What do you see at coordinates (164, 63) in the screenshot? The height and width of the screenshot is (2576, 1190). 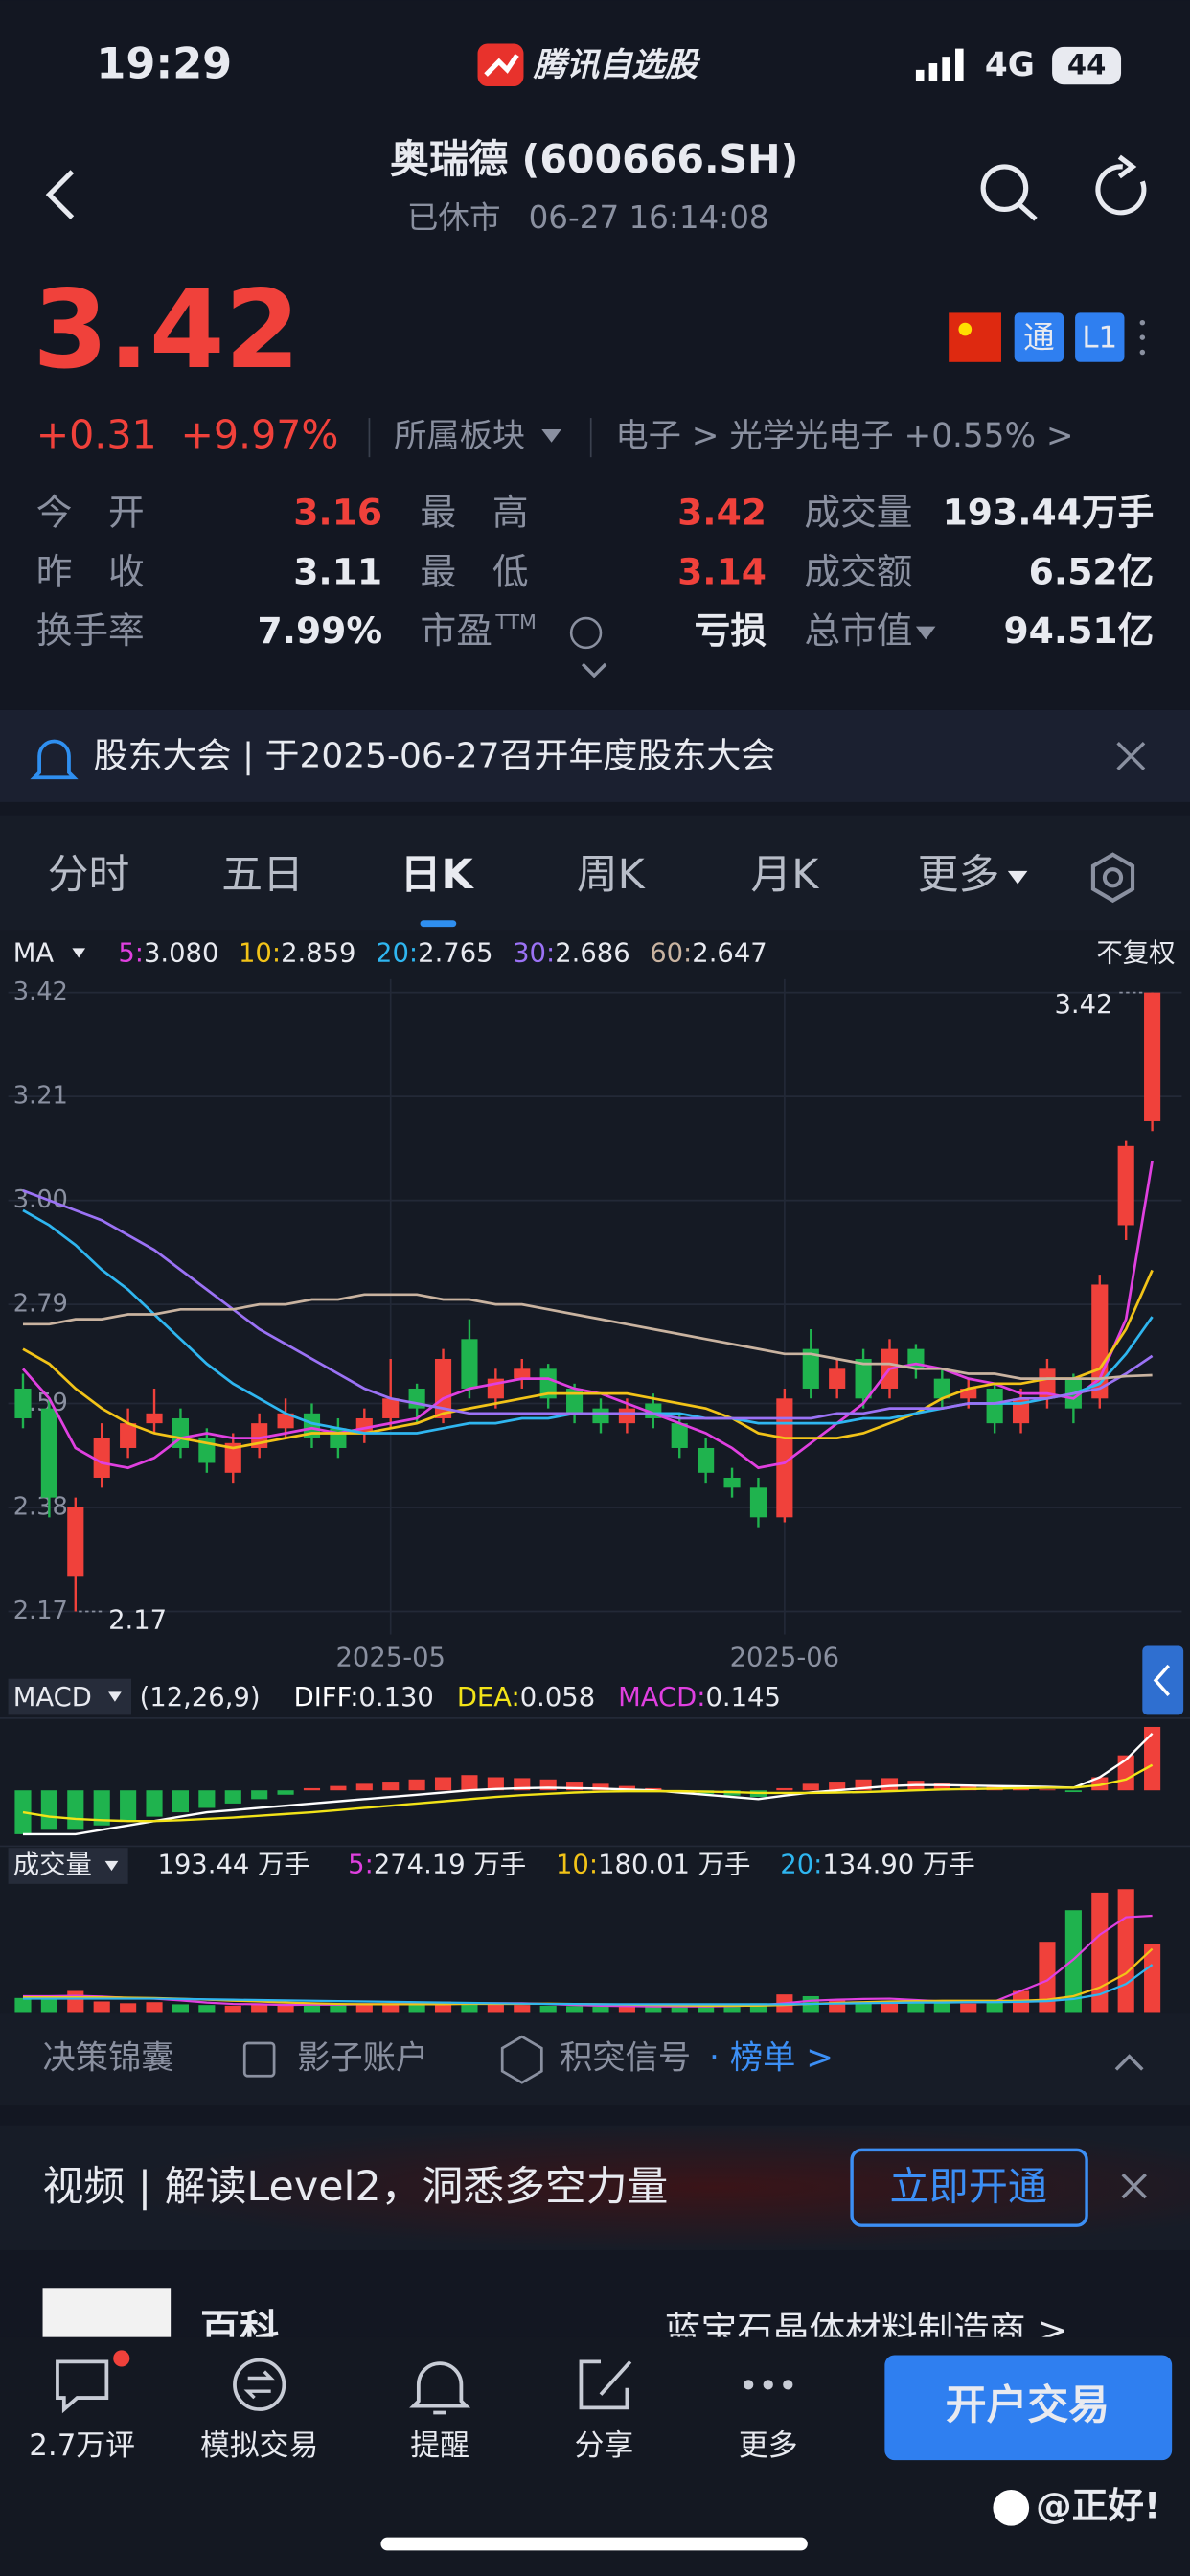 I see `clock: 19:29` at bounding box center [164, 63].